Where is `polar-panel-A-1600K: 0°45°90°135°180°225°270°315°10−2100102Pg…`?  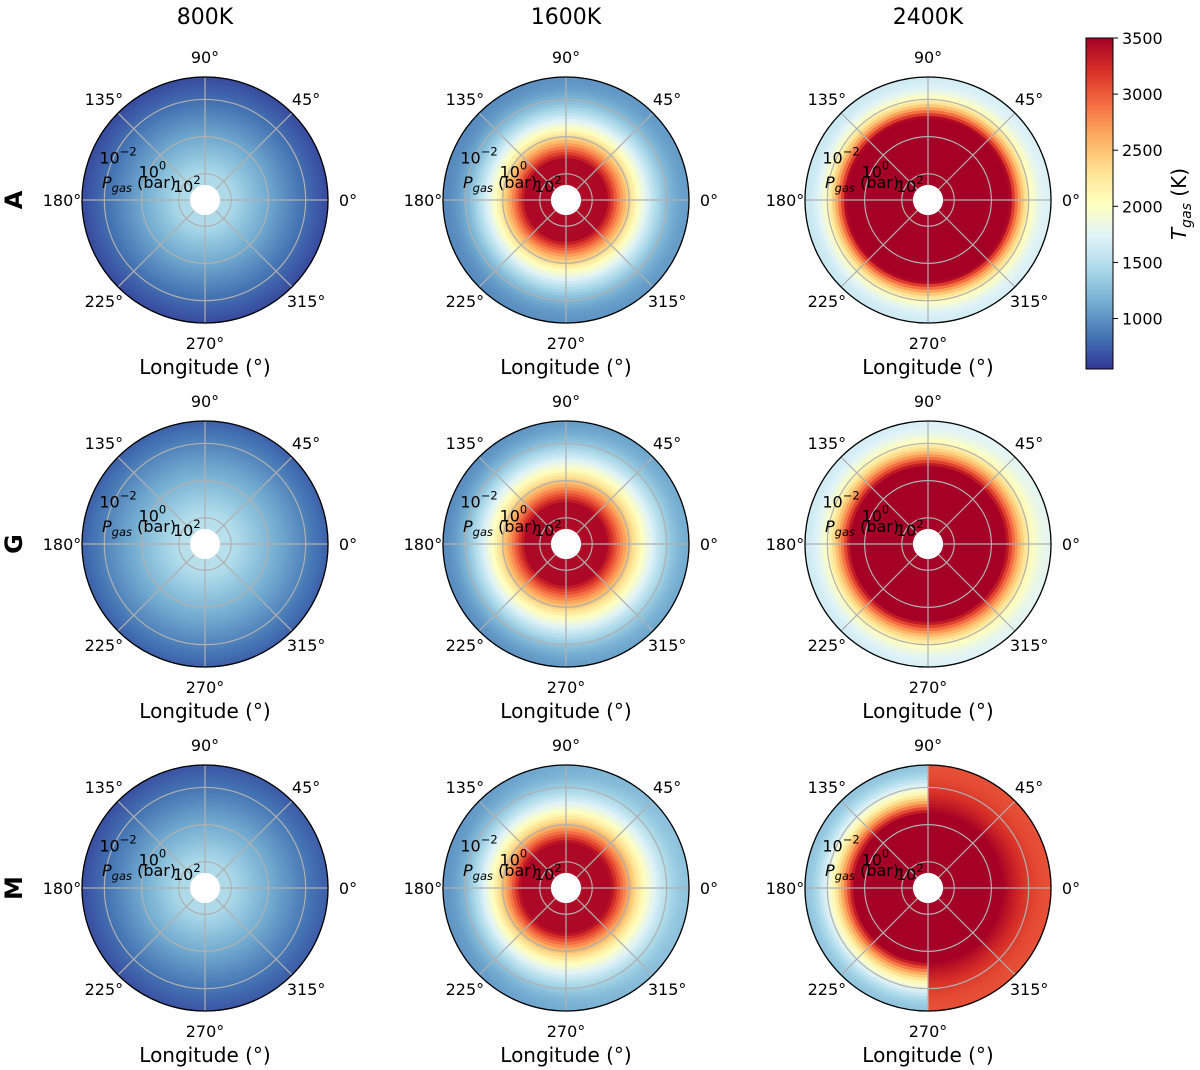
polar-panel-A-1600K: 0°45°90°135°180°225°270°315°10−2100102Pg… is located at coordinates (561, 213).